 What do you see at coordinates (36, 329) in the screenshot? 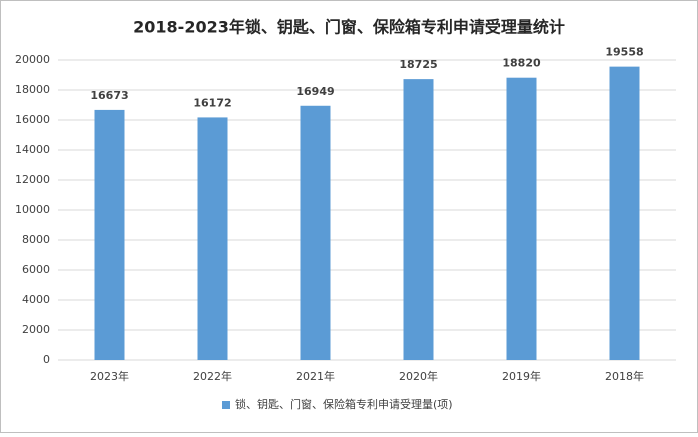
I see `y-tick-label: 2000` at bounding box center [36, 329].